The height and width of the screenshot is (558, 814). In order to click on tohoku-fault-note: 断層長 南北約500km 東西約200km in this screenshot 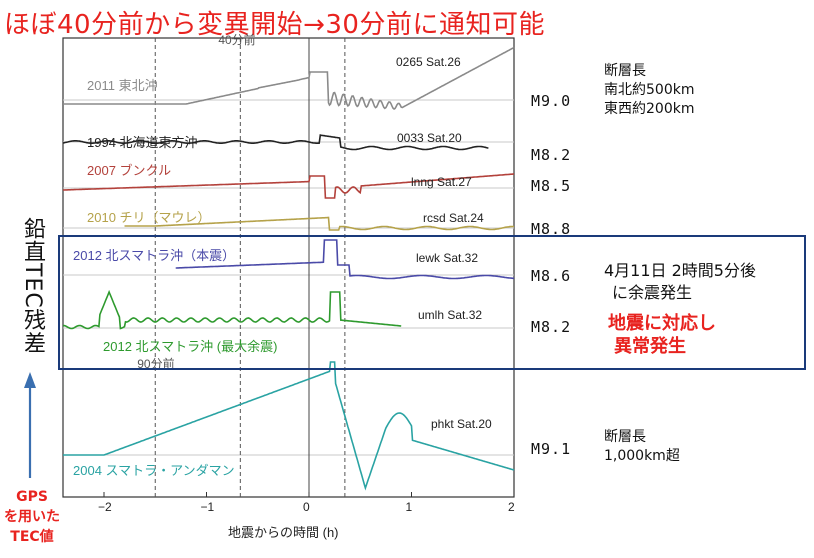, I will do `click(649, 90)`.